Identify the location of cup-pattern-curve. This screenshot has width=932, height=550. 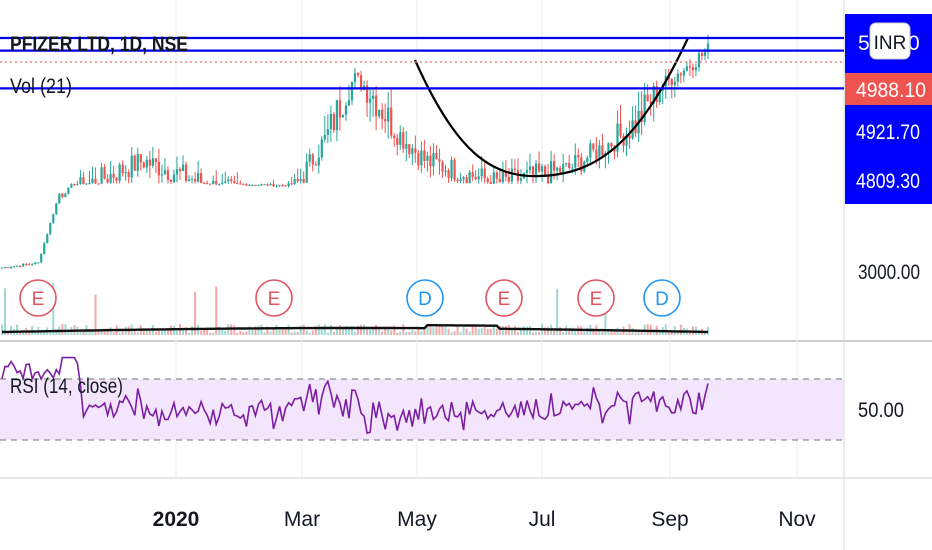
(551, 107).